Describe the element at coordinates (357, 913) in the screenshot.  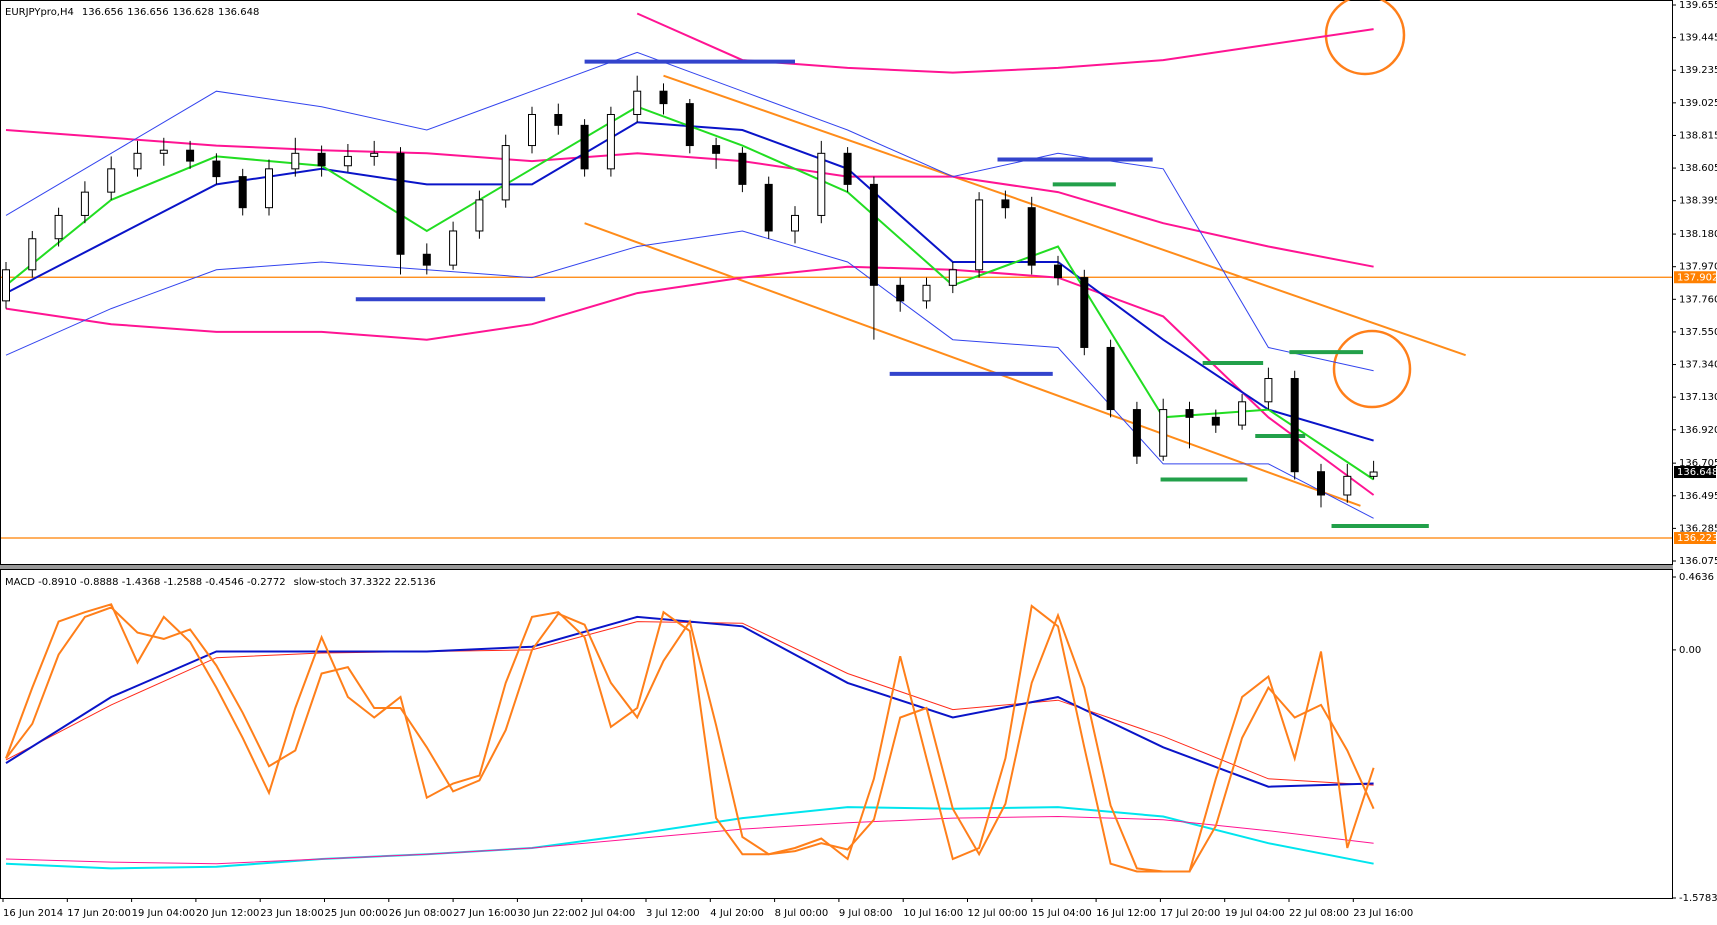
I see `x-tick-label: 25 Jun 00:00` at that location.